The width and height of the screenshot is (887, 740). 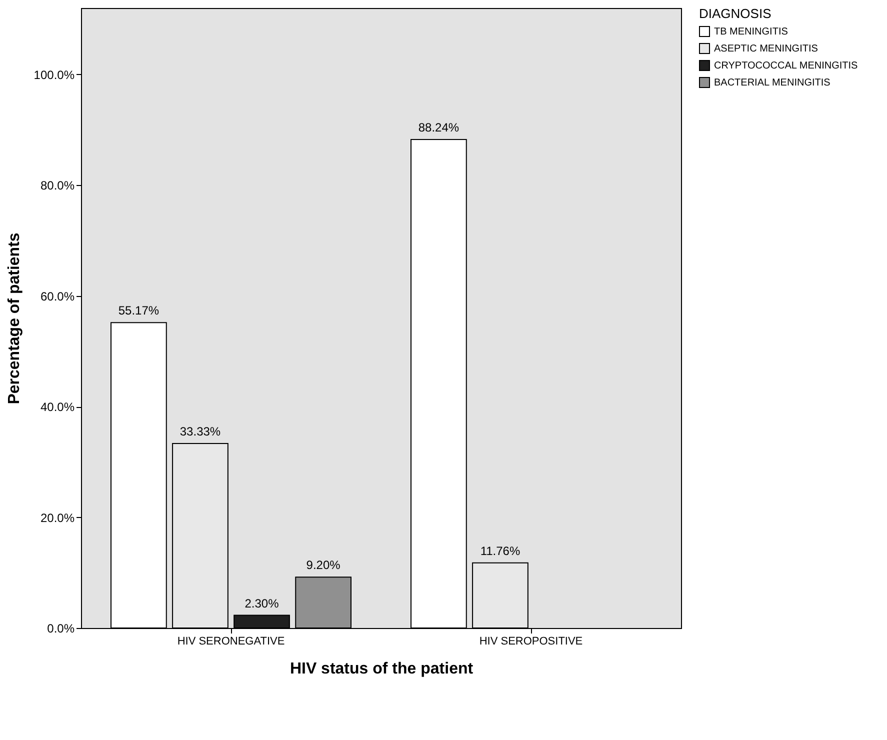 I want to click on data-label: 55.17%, so click(x=139, y=311).